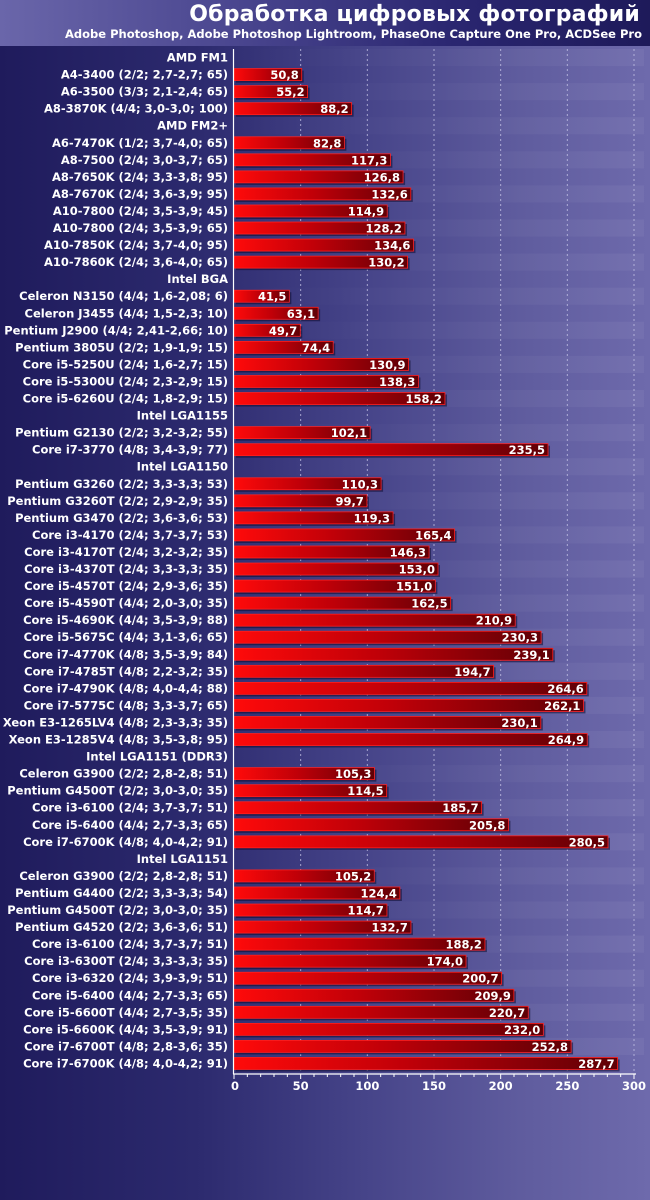  I want to click on data-label: 63,1, so click(301, 314).